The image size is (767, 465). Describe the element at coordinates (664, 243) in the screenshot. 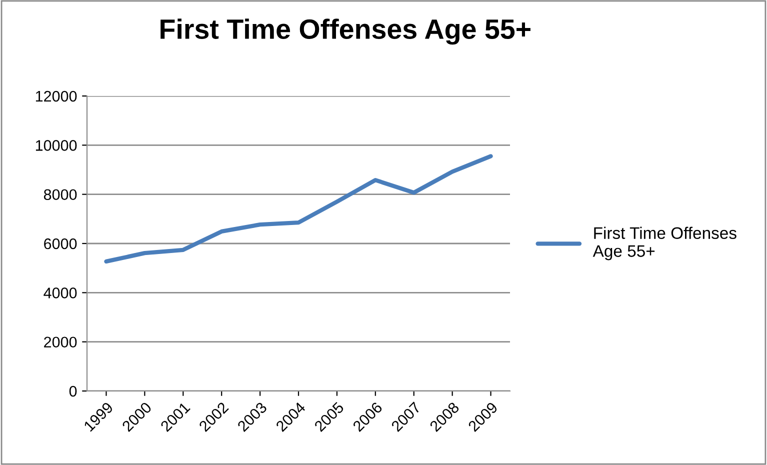

I see `legend-label: First Time Offenses Age 55+` at that location.